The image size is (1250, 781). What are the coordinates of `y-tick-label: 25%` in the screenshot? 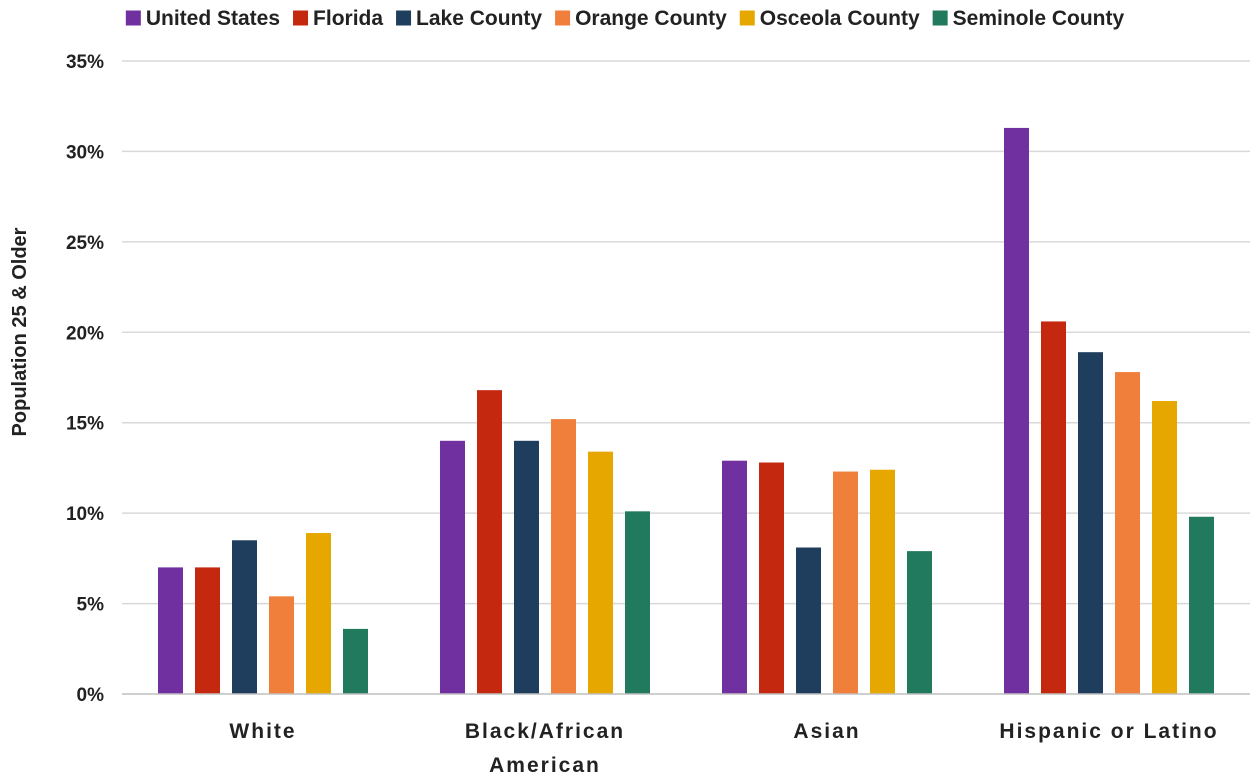 It's located at (85, 243).